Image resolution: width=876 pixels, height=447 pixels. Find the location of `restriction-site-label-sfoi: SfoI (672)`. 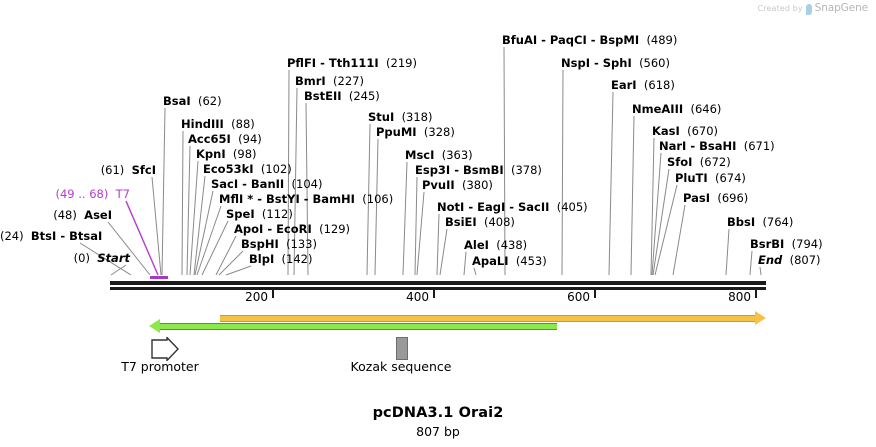

restriction-site-label-sfoi: SfoI (672) is located at coordinates (699, 162).